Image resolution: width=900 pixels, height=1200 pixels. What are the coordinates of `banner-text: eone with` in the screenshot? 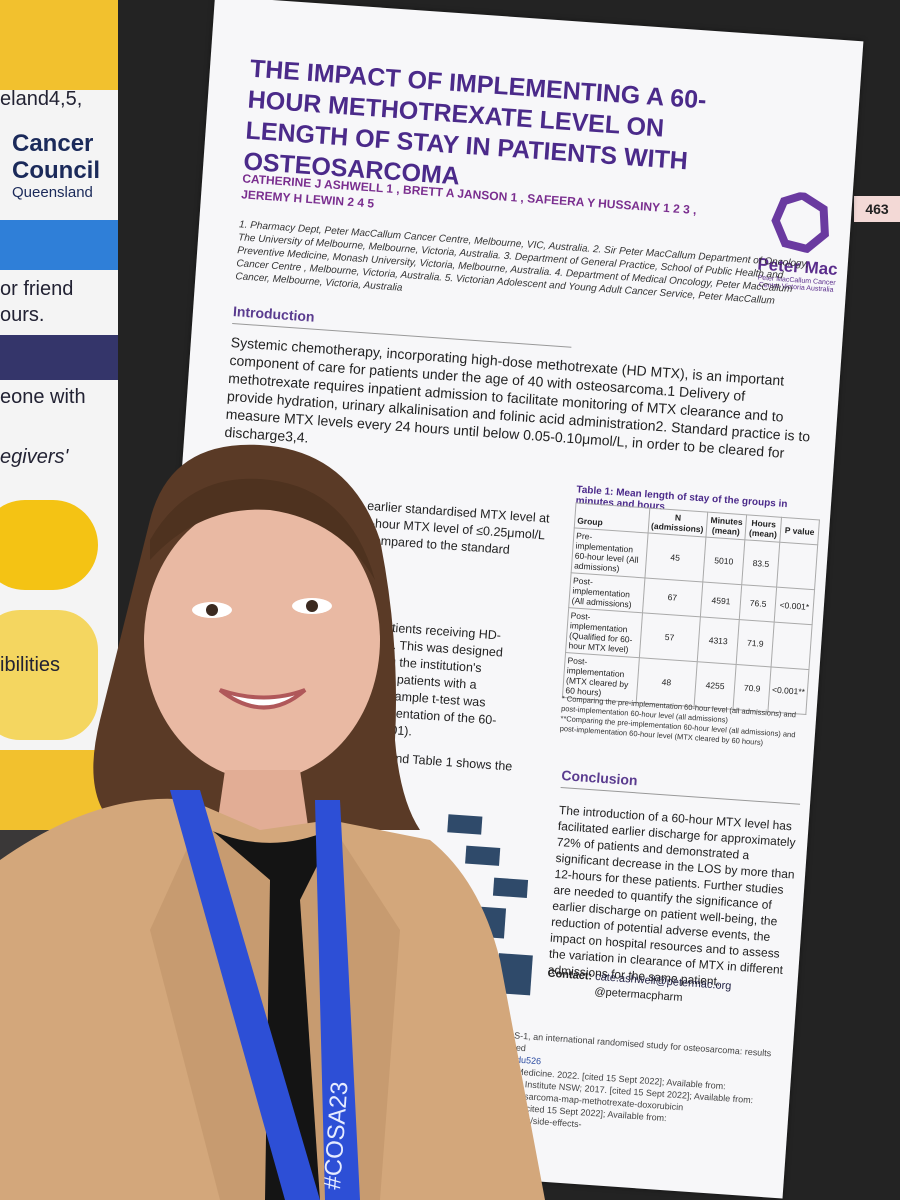 It's located at (43, 397).